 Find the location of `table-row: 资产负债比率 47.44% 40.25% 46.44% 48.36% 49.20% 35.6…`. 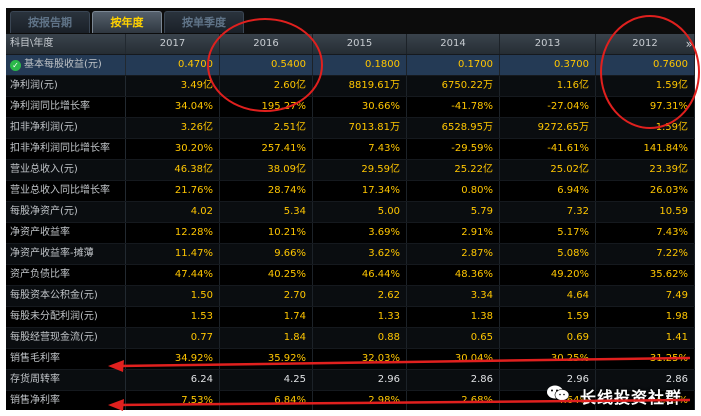

table-row: 资产负债比率 47.44% 40.25% 46.44% 48.36% 49.20% 35.6… is located at coordinates (350, 275).